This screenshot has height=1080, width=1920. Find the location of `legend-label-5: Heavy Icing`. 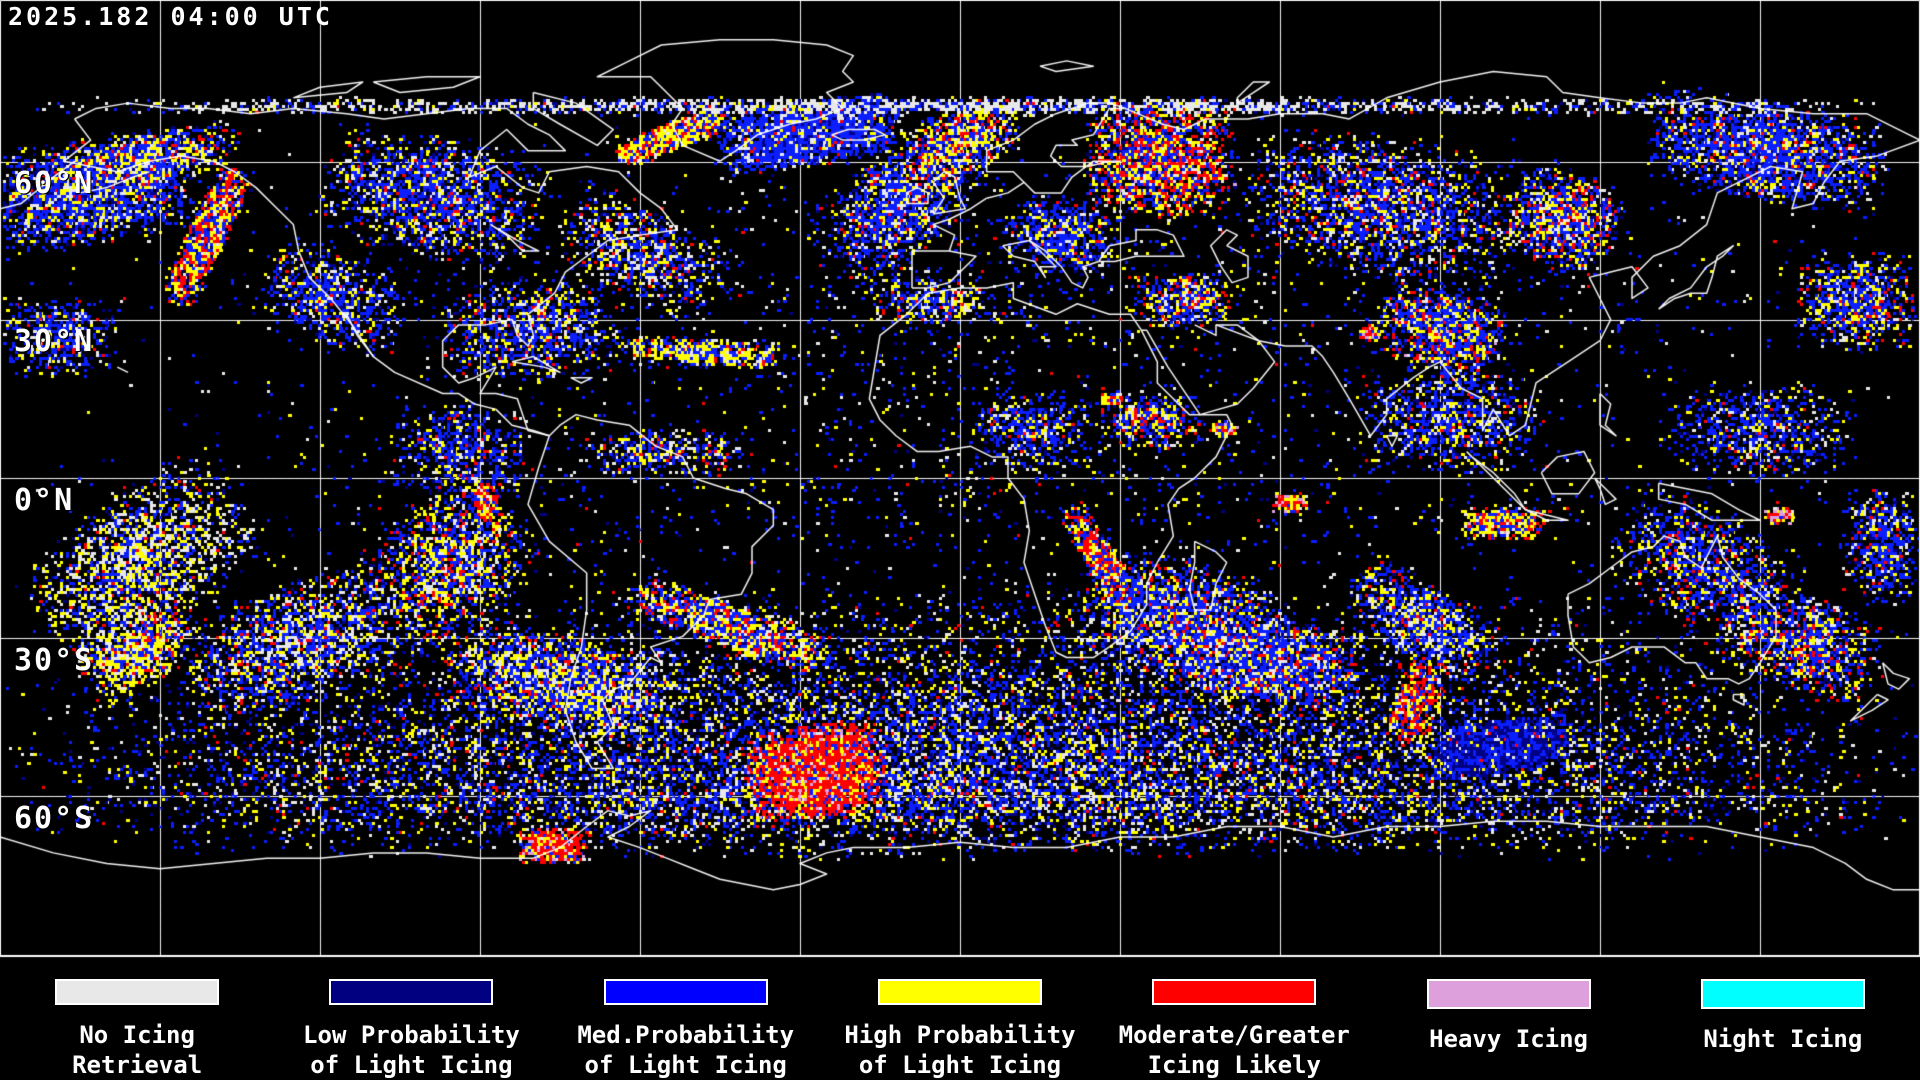

legend-label-5: Heavy Icing is located at coordinates (1509, 1039).